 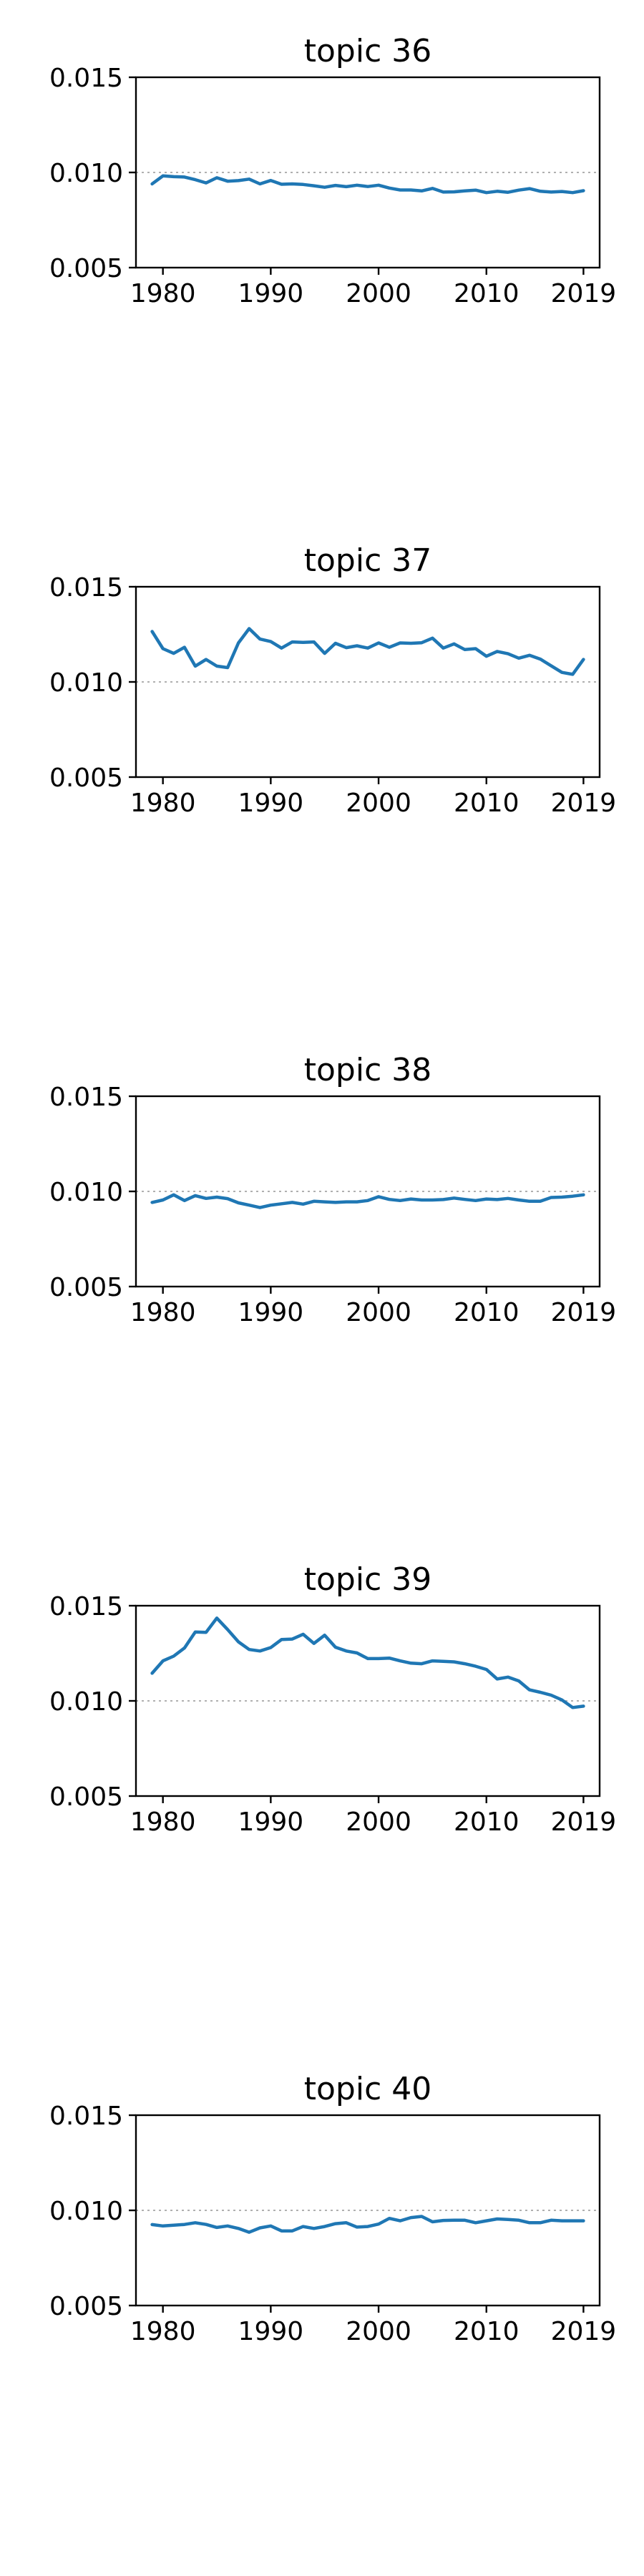 I want to click on chart-title: topic 40, so click(x=368, y=2089).